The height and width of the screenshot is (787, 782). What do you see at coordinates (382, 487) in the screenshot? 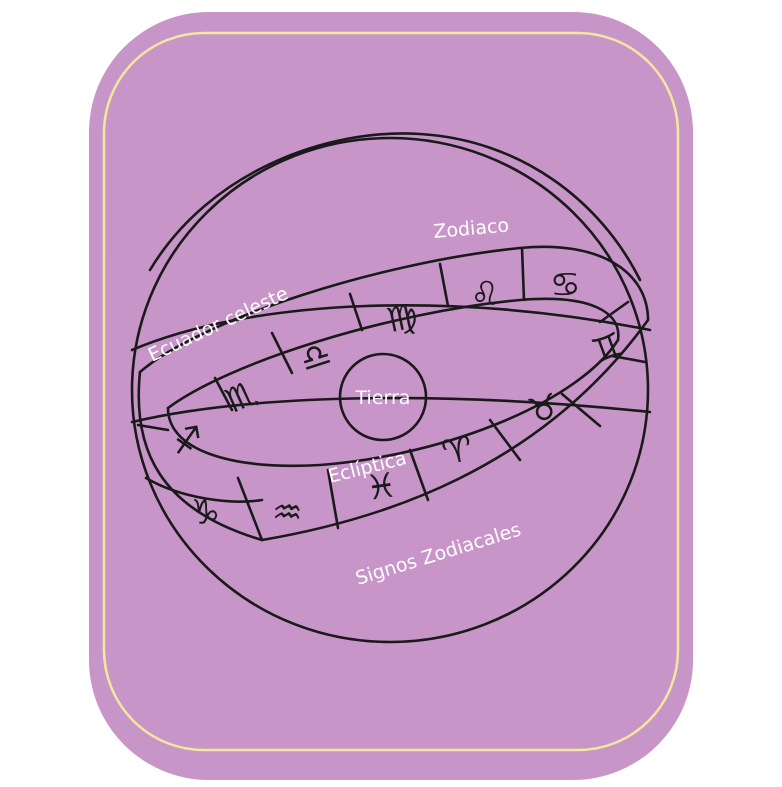
I see `pisces-icon: ♓` at bounding box center [382, 487].